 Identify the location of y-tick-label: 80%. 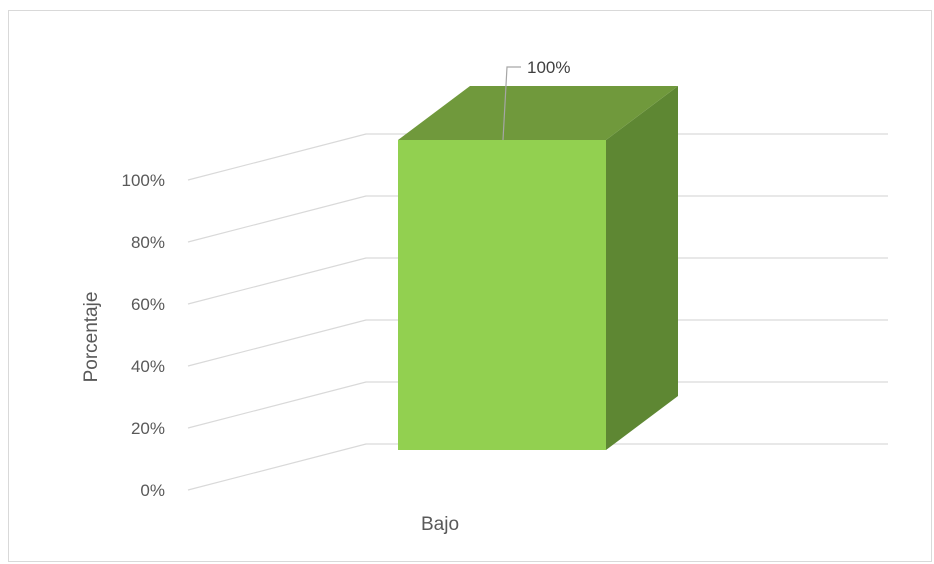
(148, 242).